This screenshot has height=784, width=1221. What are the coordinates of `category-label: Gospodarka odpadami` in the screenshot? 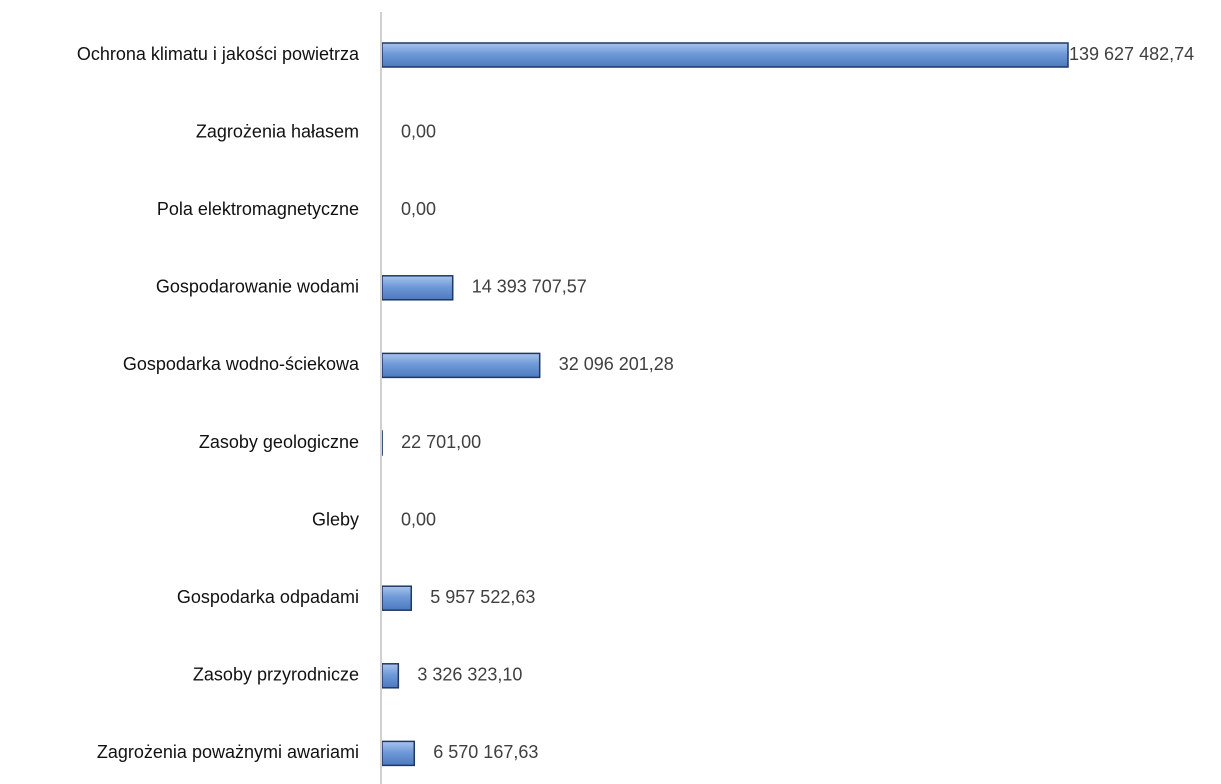 It's located at (268, 597).